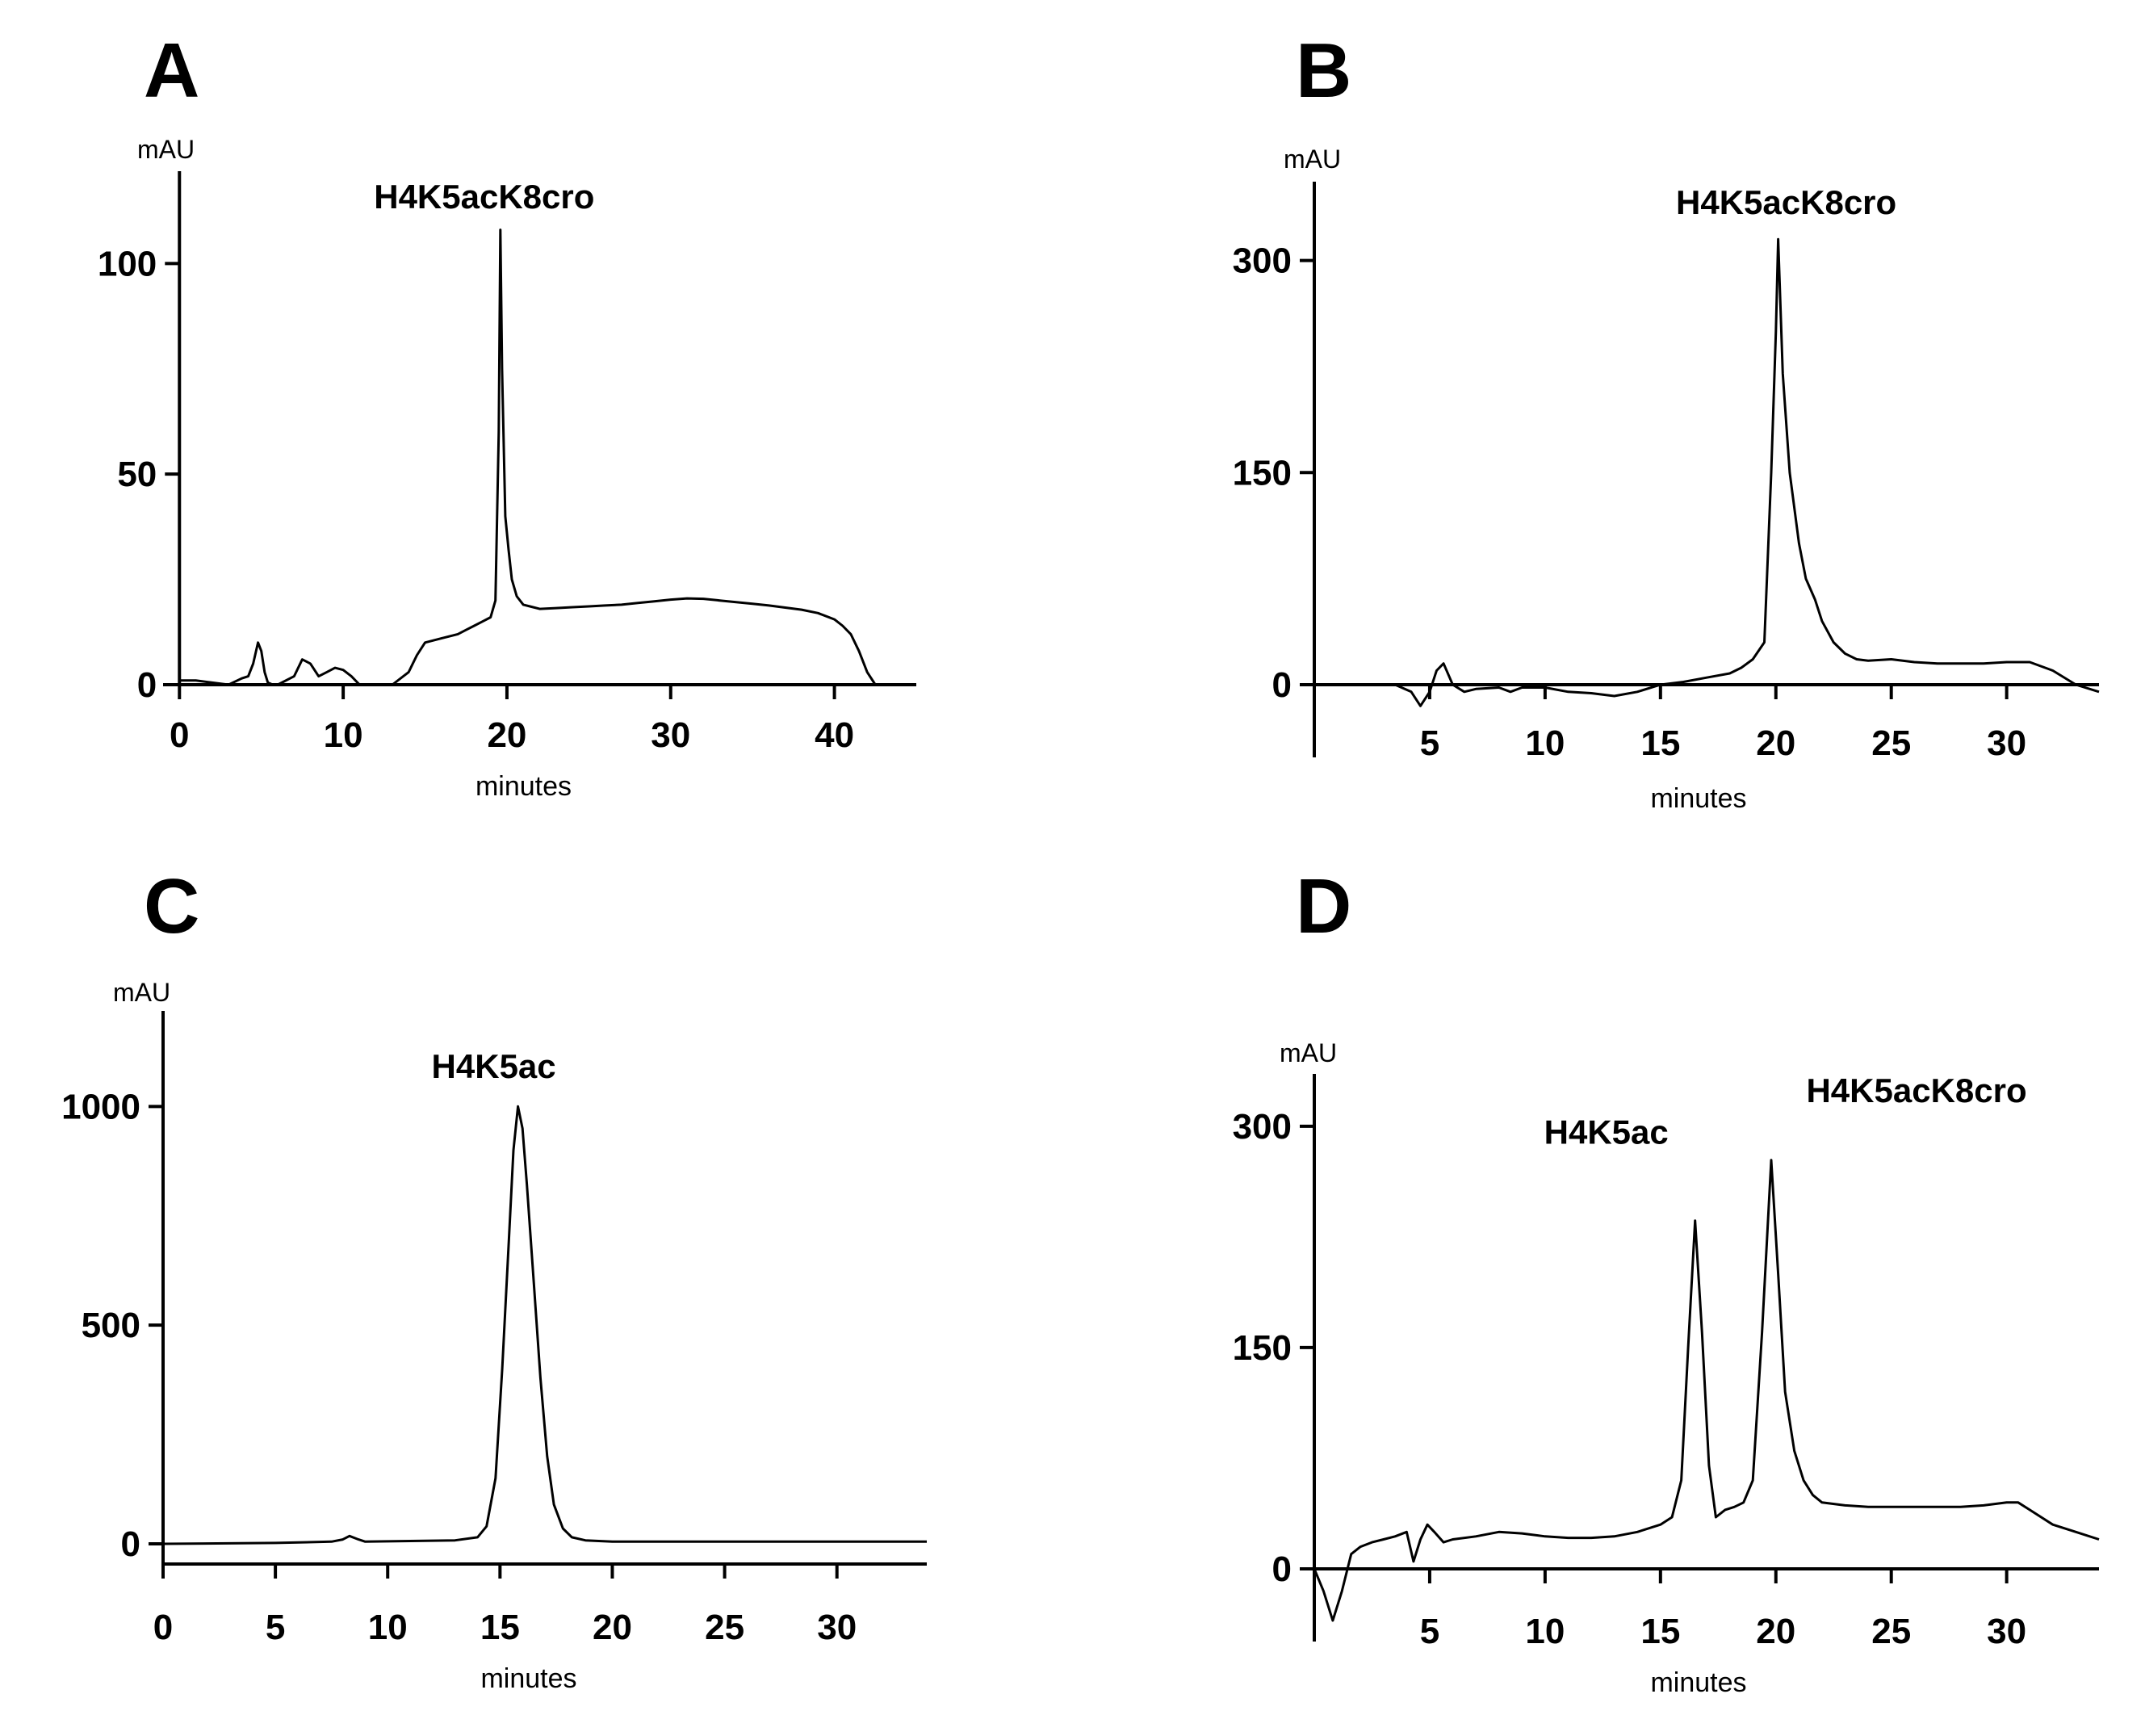 This screenshot has width=2145, height=1736. What do you see at coordinates (137, 474) in the screenshot?
I see `y-tick-label: 50` at bounding box center [137, 474].